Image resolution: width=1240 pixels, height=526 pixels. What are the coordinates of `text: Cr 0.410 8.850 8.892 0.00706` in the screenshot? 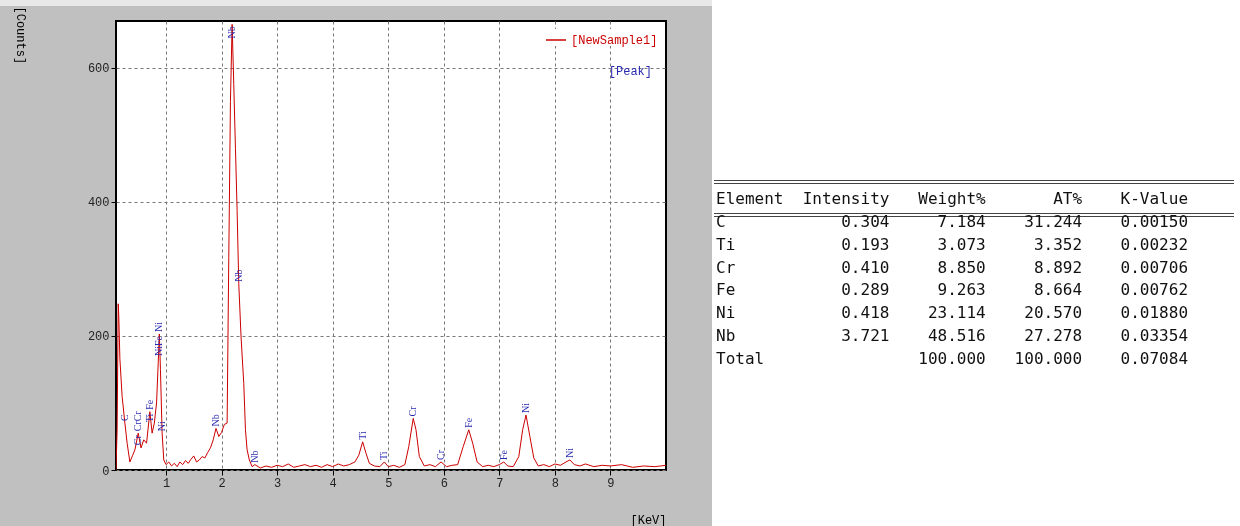 It's located at (952, 267).